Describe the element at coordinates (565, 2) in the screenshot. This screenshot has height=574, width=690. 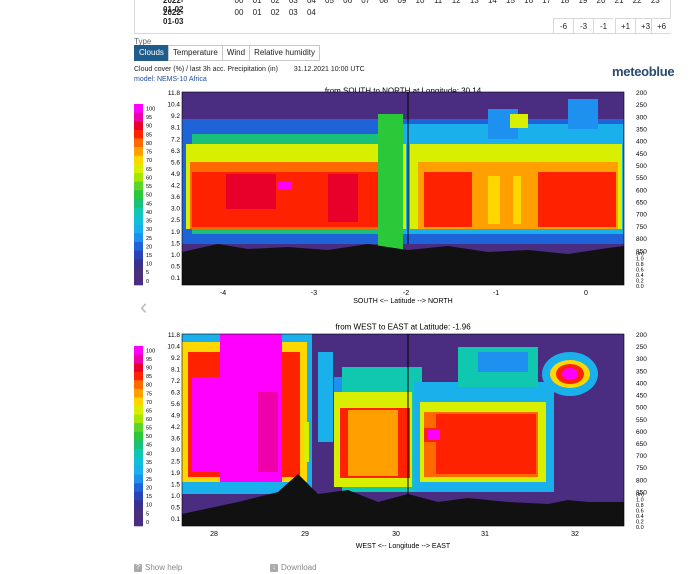
I see `hour-cell: 18` at that location.